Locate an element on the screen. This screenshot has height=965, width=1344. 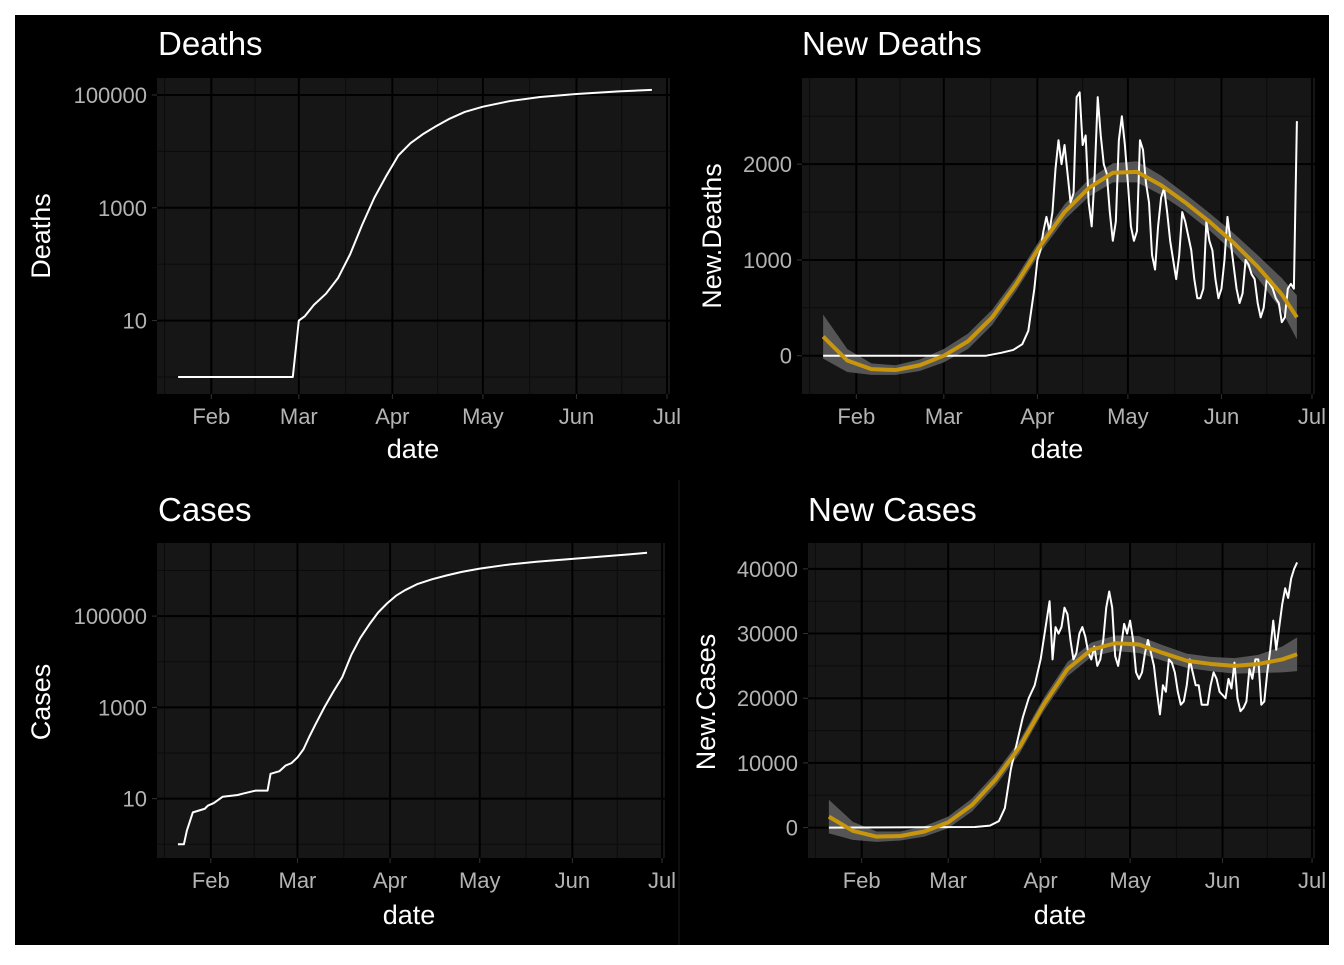
chart-title: Cases is located at coordinates (205, 509).